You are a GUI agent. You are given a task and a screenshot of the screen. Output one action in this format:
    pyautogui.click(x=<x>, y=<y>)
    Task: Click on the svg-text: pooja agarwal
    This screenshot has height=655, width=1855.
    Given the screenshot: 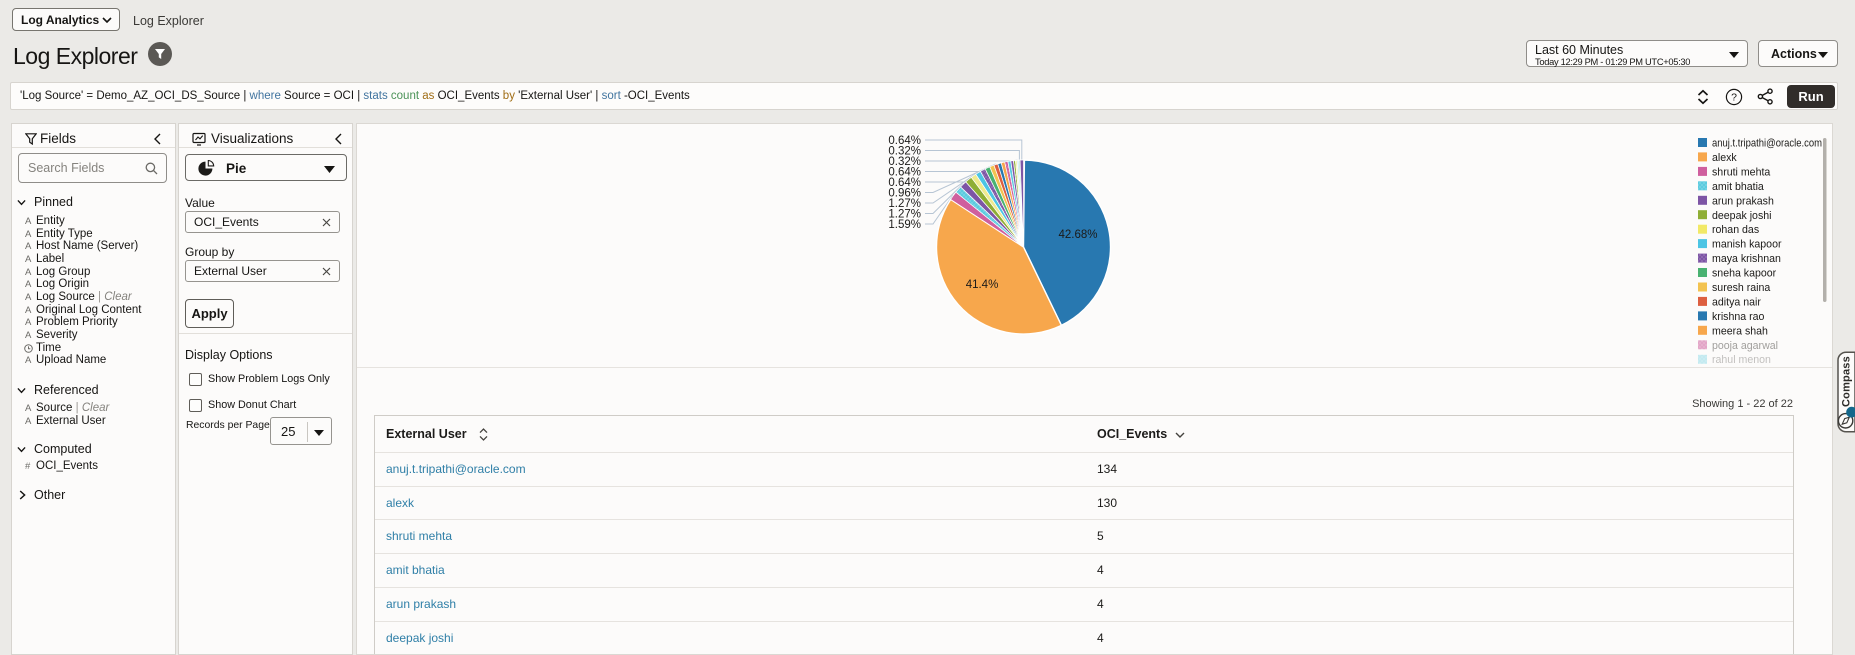 What is the action you would take?
    pyautogui.click(x=1745, y=346)
    